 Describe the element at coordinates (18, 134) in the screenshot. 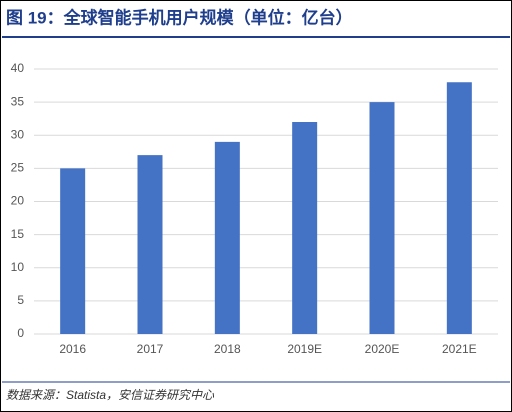

I see `y-tick-label: 30` at that location.